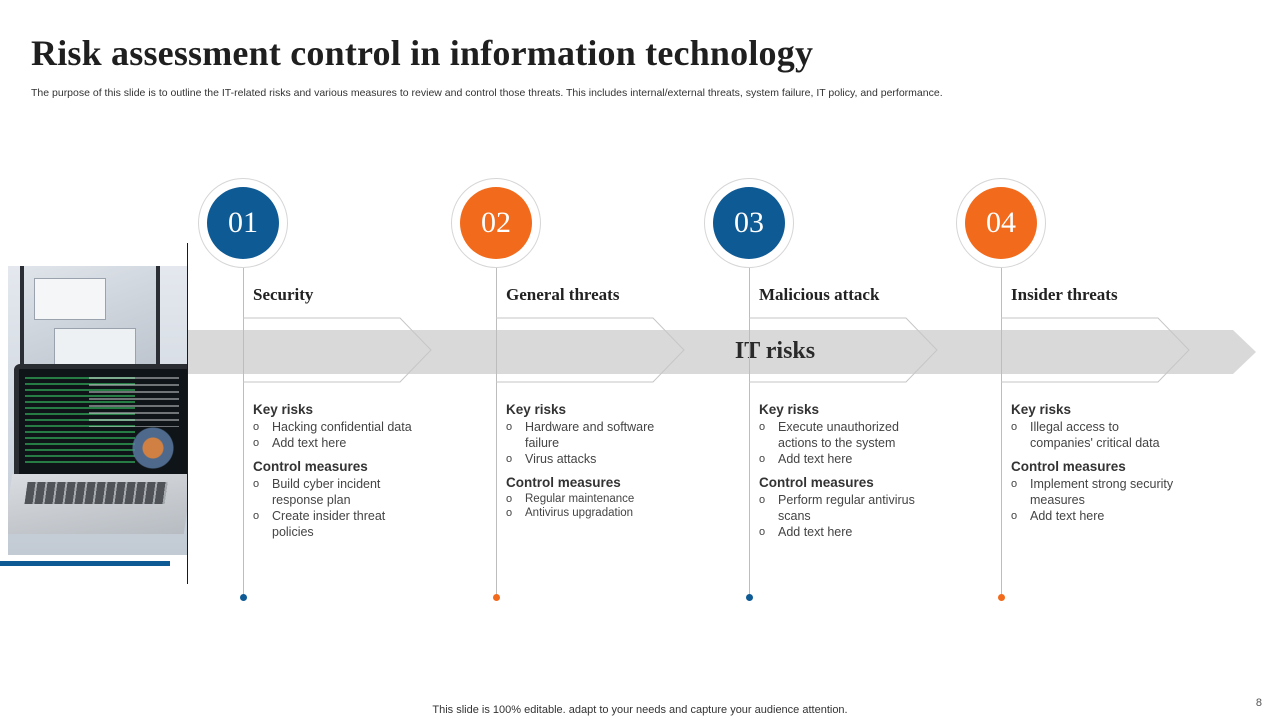 Image resolution: width=1280 pixels, height=720 pixels. Describe the element at coordinates (187, 413) in the screenshot. I see `divider-line` at that location.